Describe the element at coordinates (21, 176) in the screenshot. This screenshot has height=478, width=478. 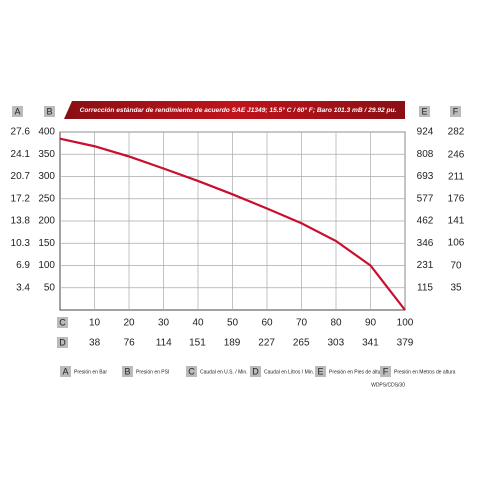
I see `y2-tick-label: 20.7` at that location.